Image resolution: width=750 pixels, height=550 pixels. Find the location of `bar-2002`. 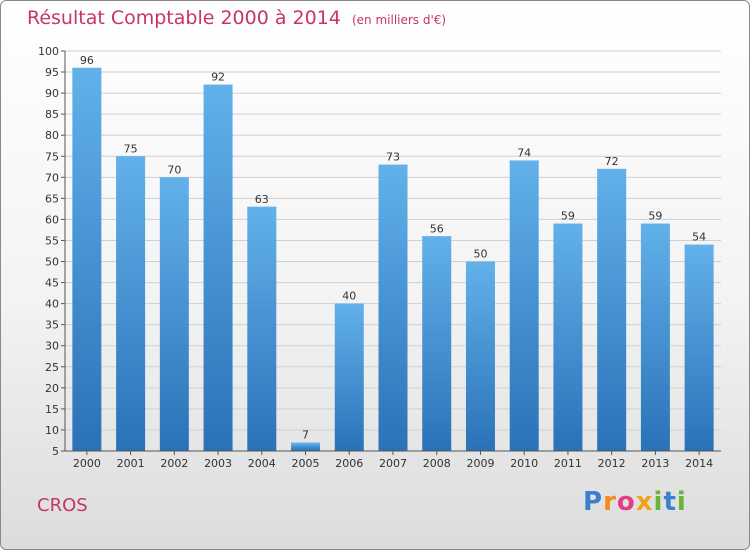

bar-2002 is located at coordinates (174, 314).